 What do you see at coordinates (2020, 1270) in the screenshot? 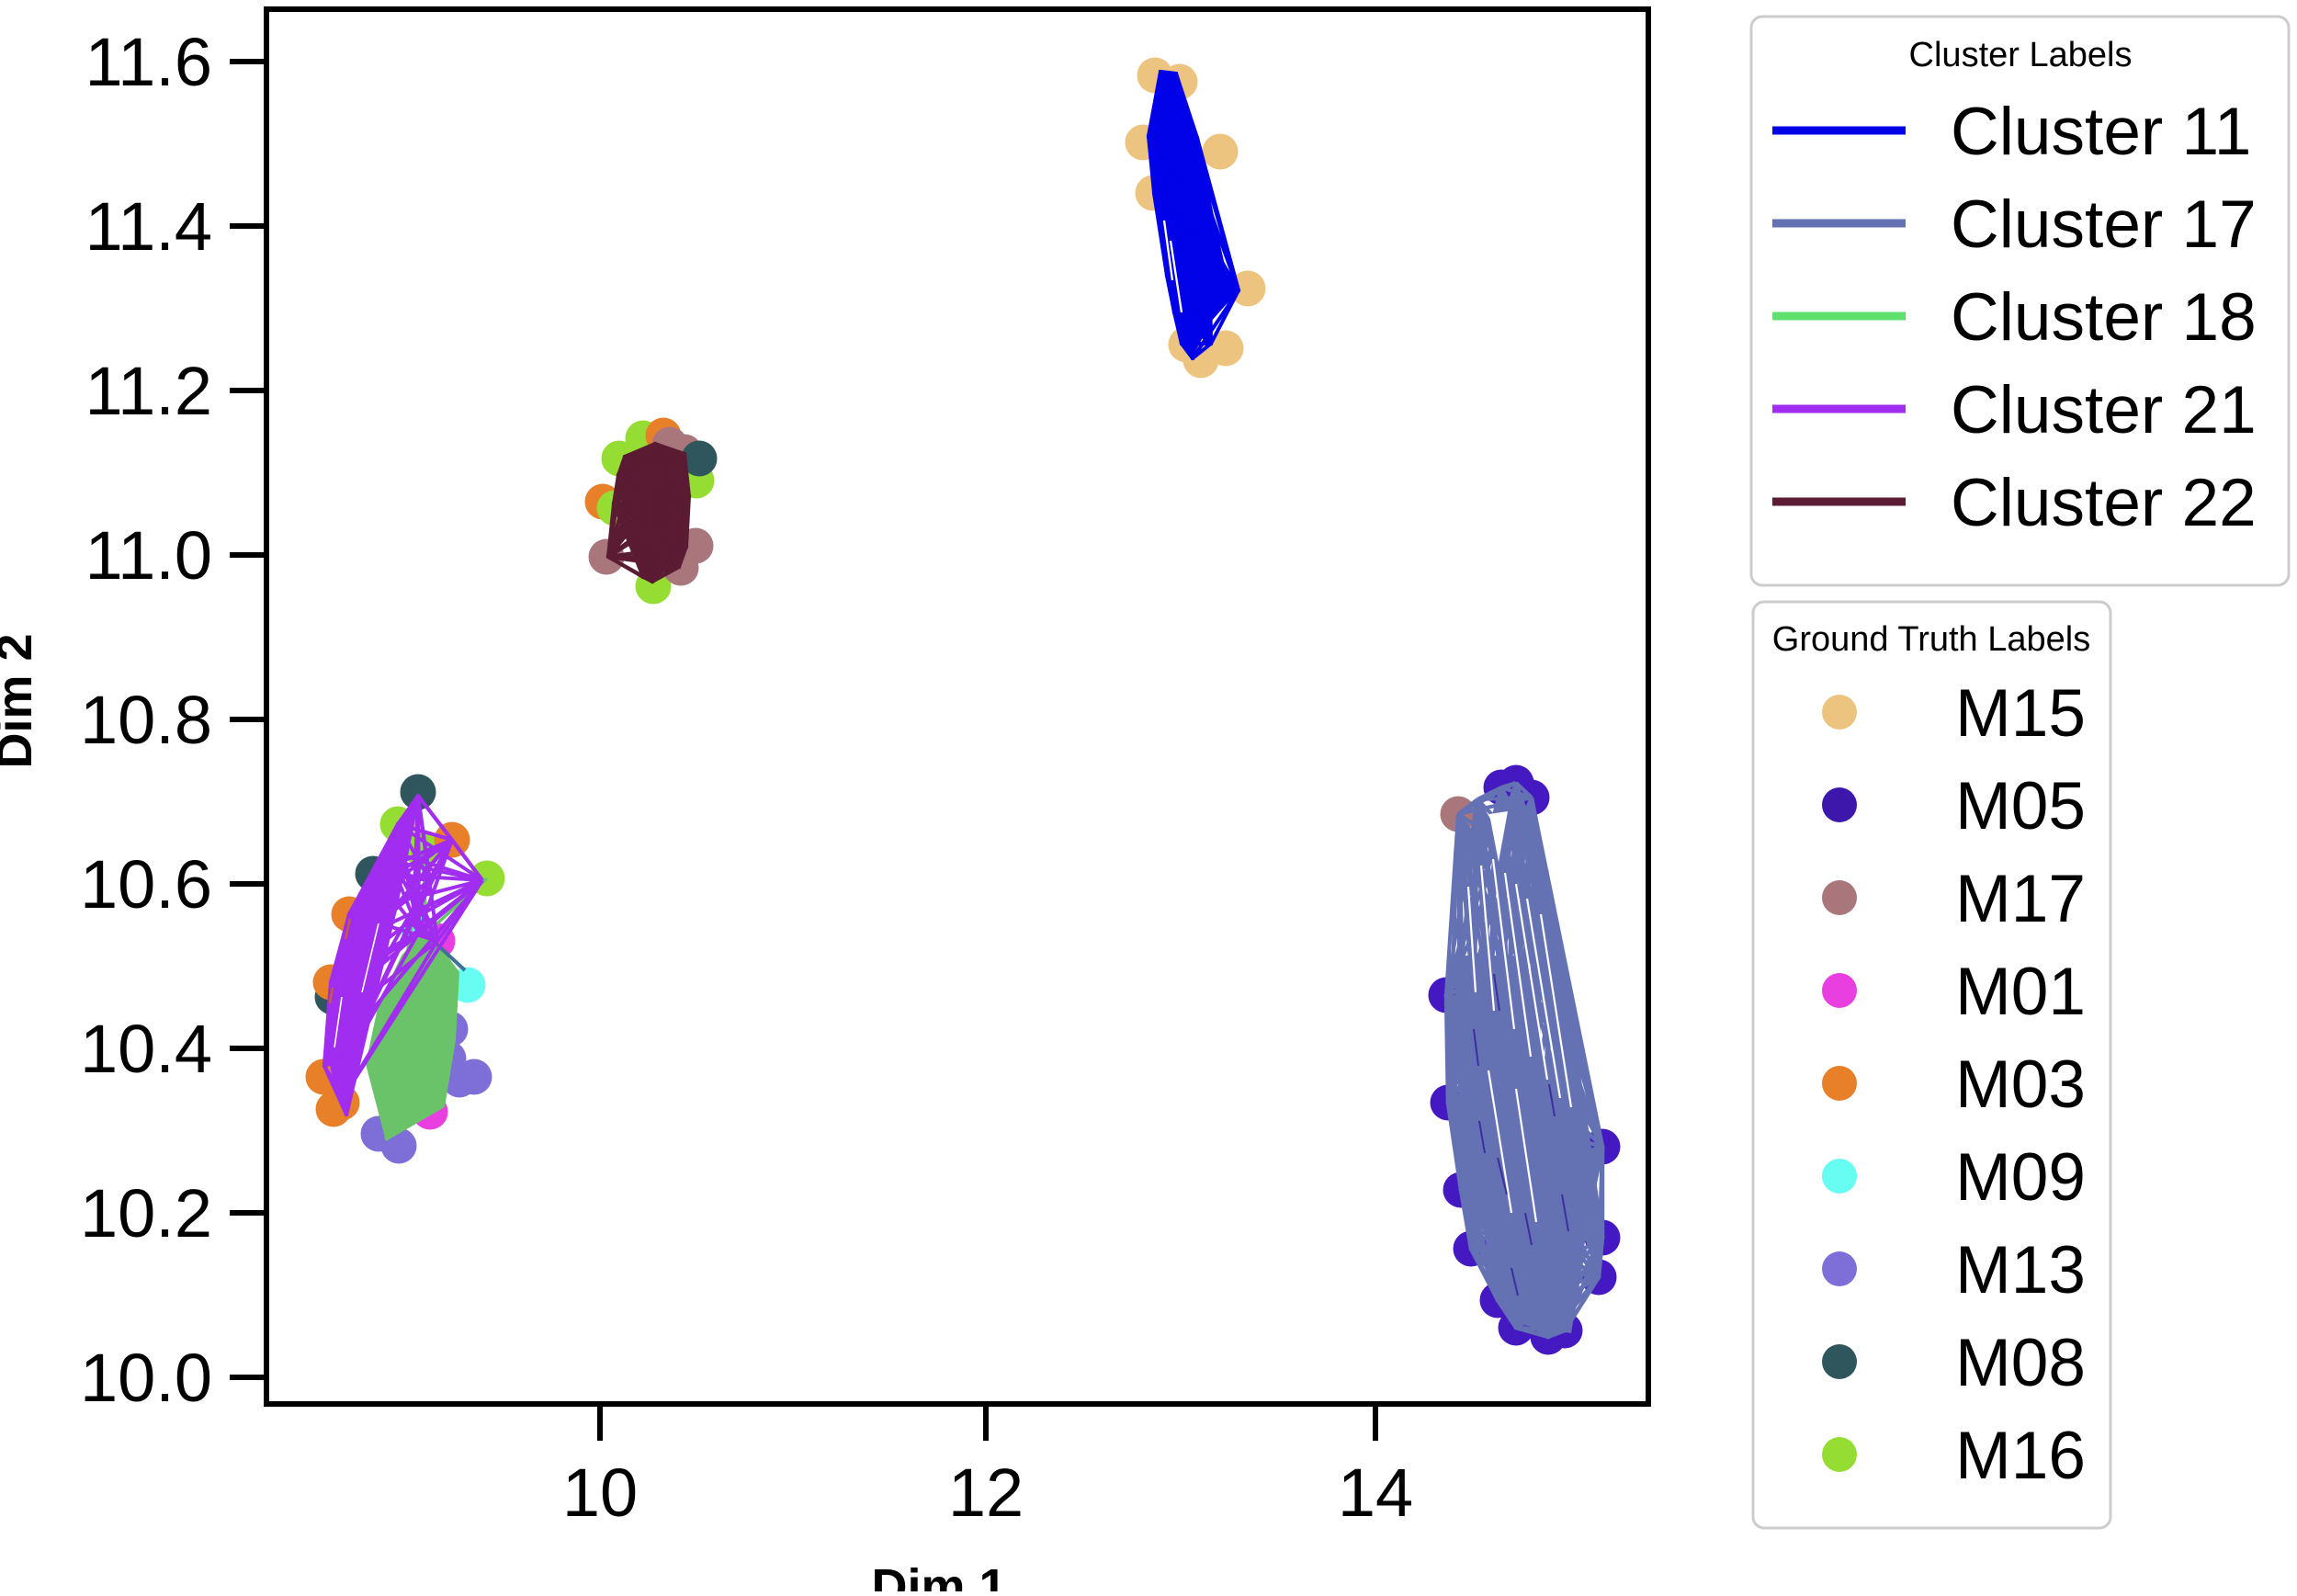
I see `svg-text: M13` at bounding box center [2020, 1270].